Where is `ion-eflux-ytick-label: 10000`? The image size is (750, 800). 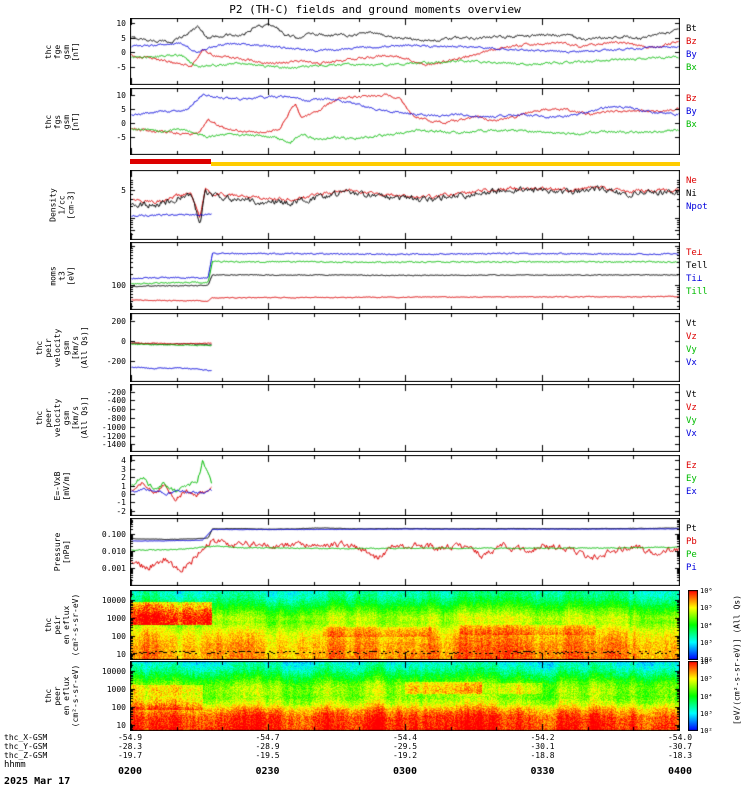
ion-eflux-ytick-label: 10000 is located at coordinates (113, 600).